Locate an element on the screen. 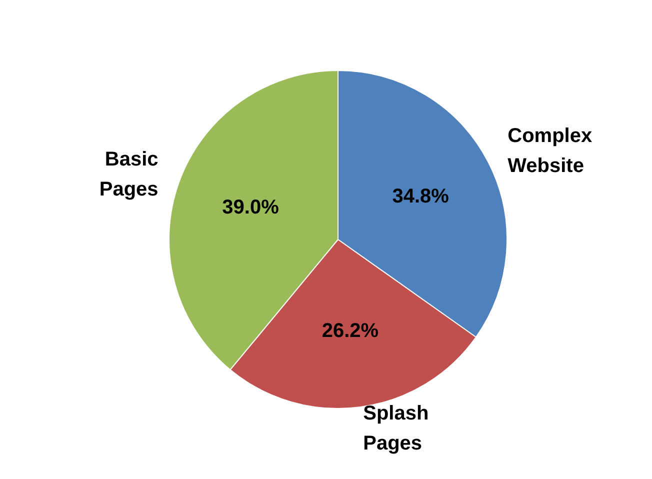 This screenshot has width=652, height=479. slice-label: Complex Website is located at coordinates (550, 151).